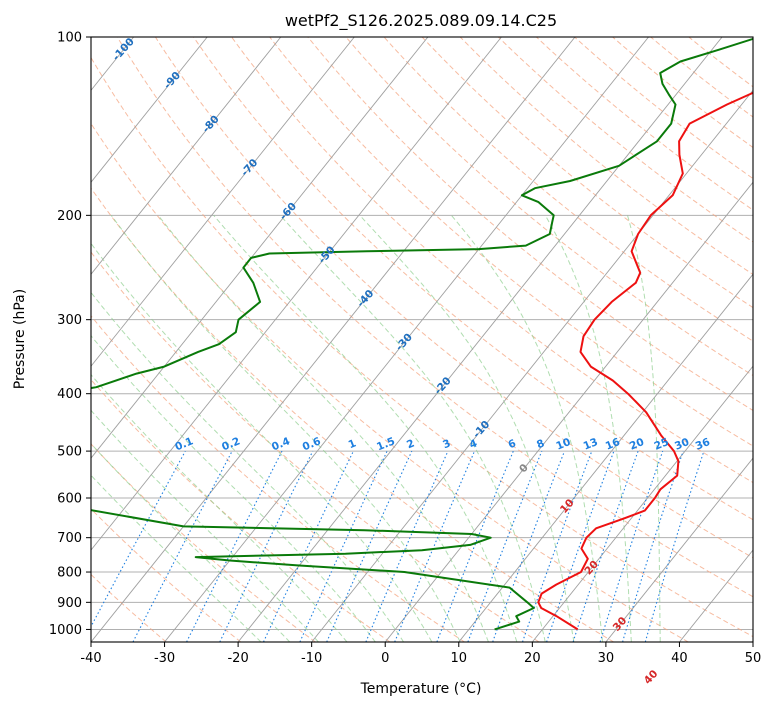 The width and height of the screenshot is (775, 708). Describe the element at coordinates (473, 444) in the screenshot. I see `mixing-ratio-label: 4` at that location.